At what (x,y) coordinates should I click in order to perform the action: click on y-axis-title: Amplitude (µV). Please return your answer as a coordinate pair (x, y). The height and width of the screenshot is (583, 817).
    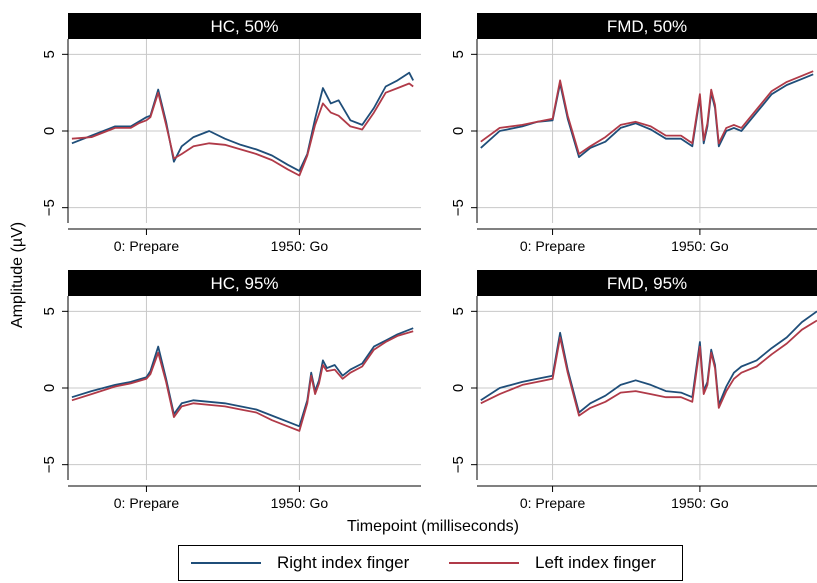
    Looking at the image, I should click on (17, 275).